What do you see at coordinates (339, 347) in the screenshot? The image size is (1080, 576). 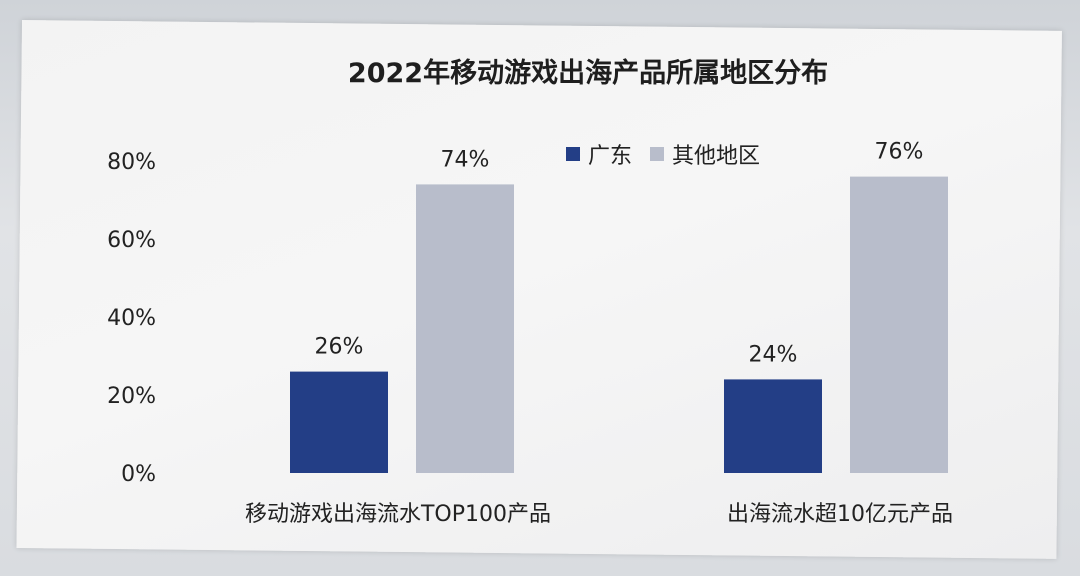 I see `data-label-guangdong-1: 26%` at bounding box center [339, 347].